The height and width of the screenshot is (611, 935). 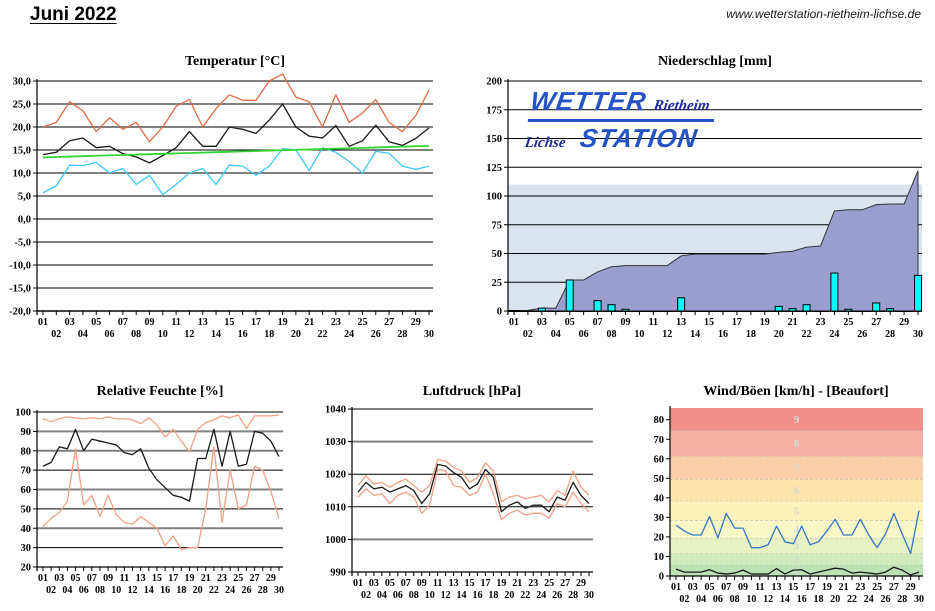 What do you see at coordinates (22, 174) in the screenshot?
I see `svg-text: 10,0` at bounding box center [22, 174].